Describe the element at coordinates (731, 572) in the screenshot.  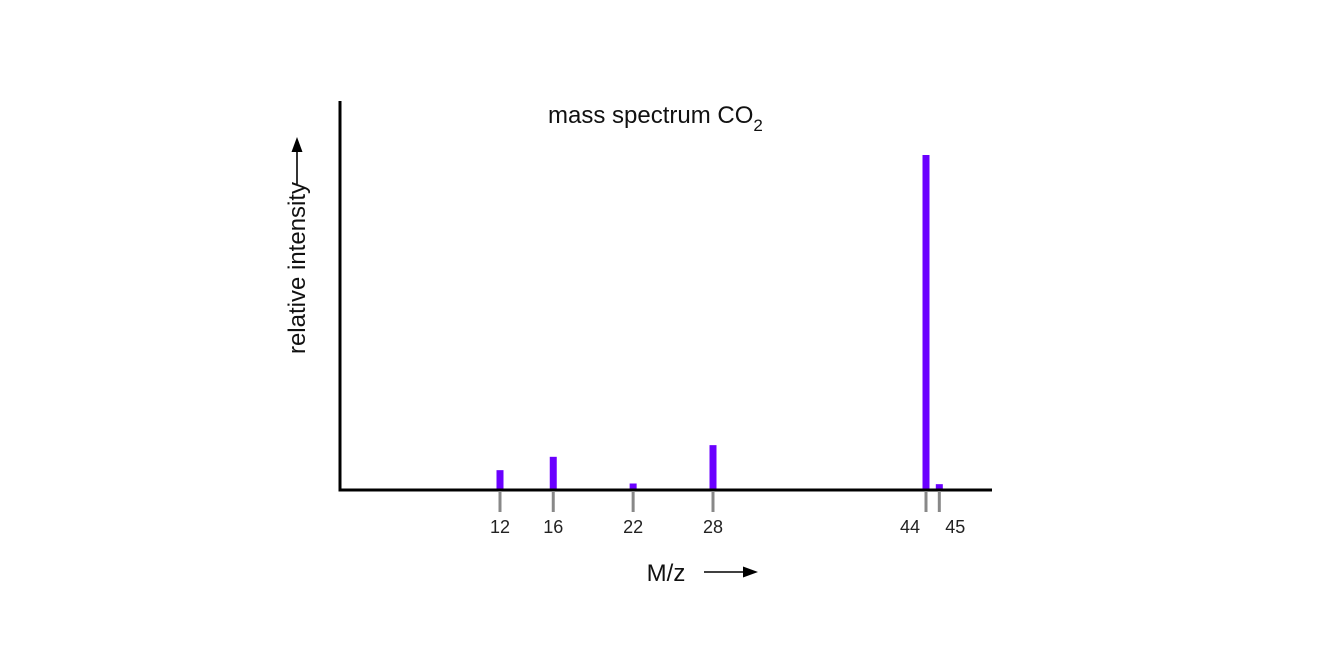
I see `x-axis-arrow-icon` at that location.